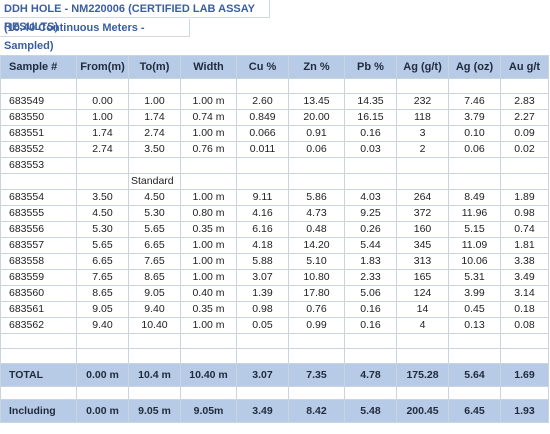  I want to click on column-header: Au g/t, so click(524, 67).